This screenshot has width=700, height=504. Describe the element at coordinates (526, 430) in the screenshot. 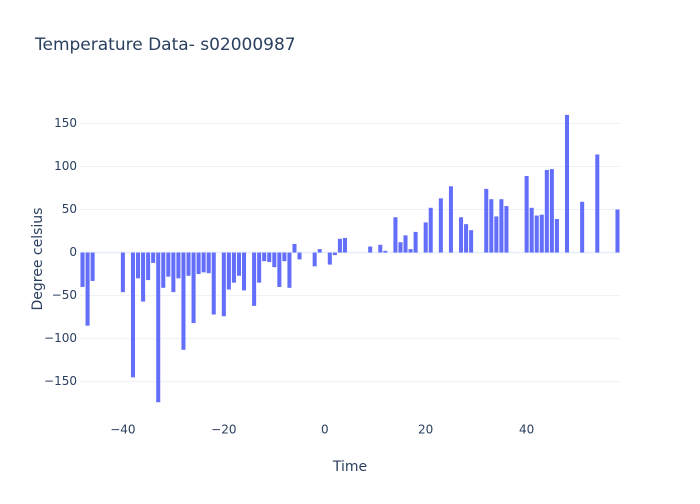

I see `x-tick-label: 40` at that location.